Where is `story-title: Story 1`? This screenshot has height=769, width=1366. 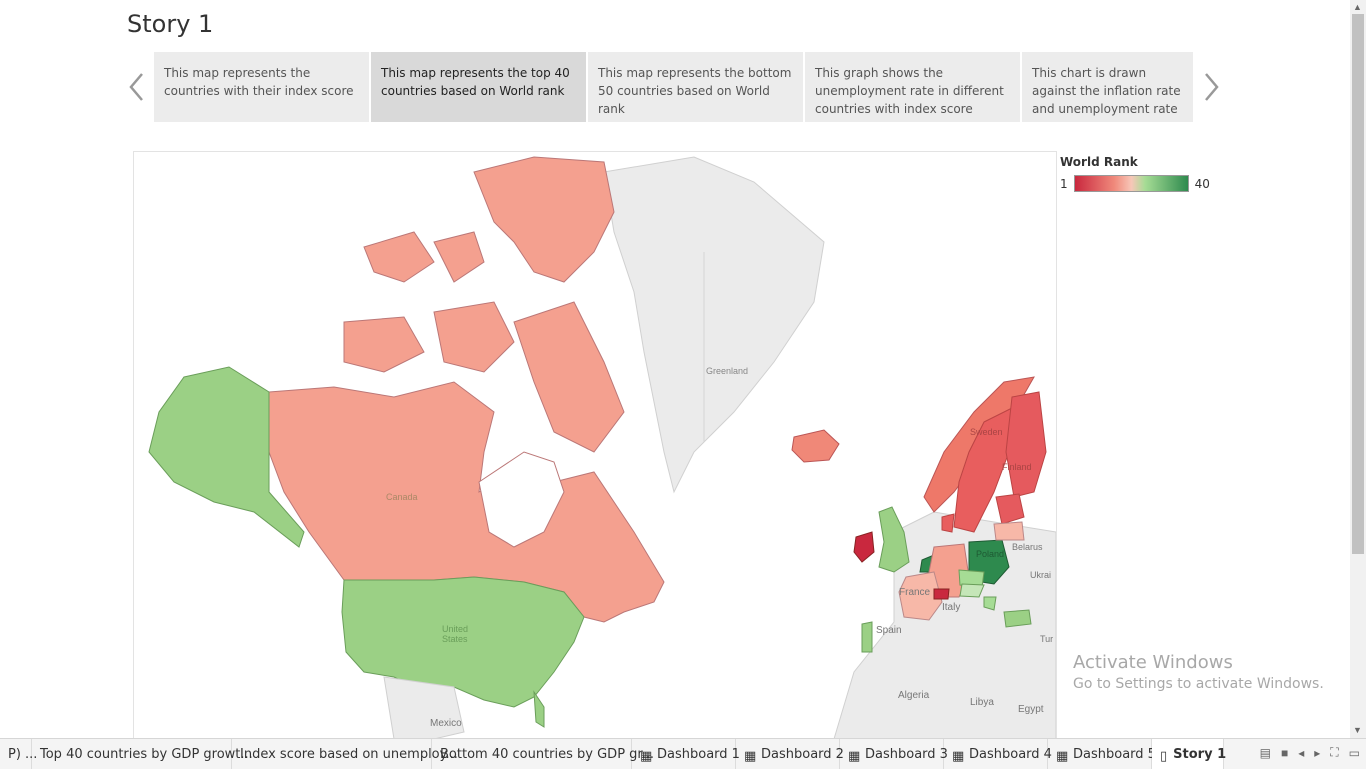
story-title: Story 1 is located at coordinates (170, 24).